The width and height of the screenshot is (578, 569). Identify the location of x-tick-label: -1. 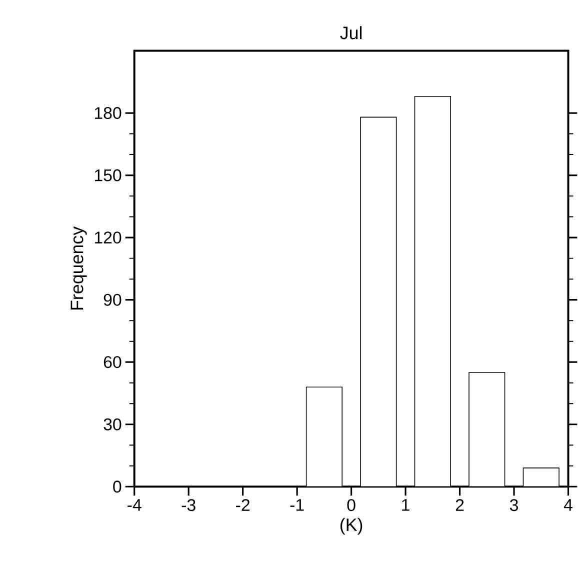
(297, 504).